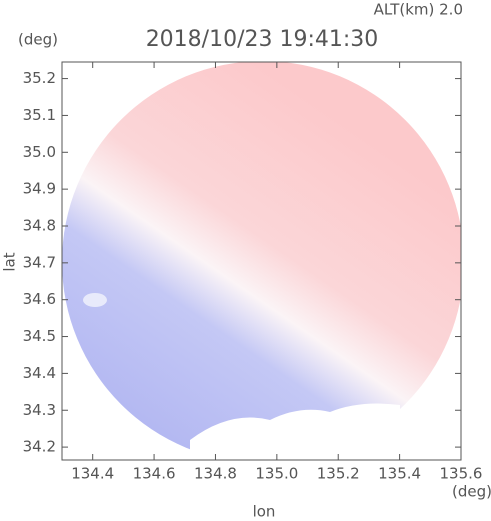 Image resolution: width=491 pixels, height=521 pixels. What do you see at coordinates (276, 474) in the screenshot?
I see `x-tick-label: 135.0` at bounding box center [276, 474].